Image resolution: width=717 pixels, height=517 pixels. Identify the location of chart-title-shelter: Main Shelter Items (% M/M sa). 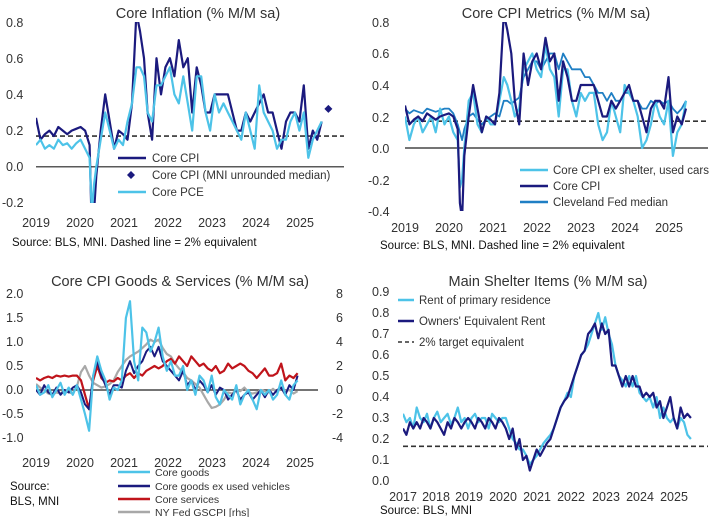
(547, 282).